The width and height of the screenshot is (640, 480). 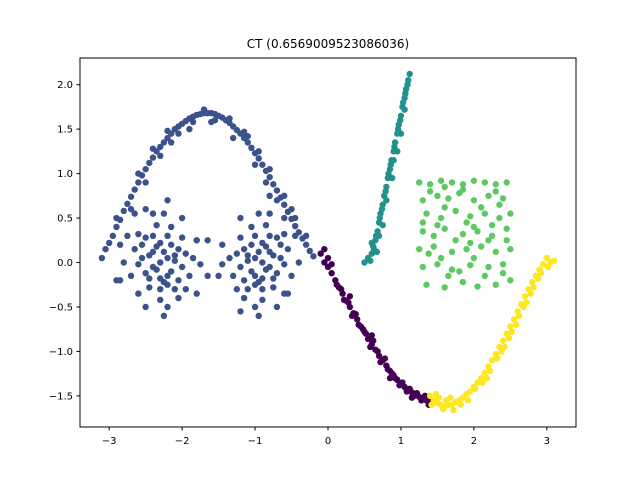 What do you see at coordinates (65, 85) in the screenshot?
I see `y-tick-label: 2.0` at bounding box center [65, 85].